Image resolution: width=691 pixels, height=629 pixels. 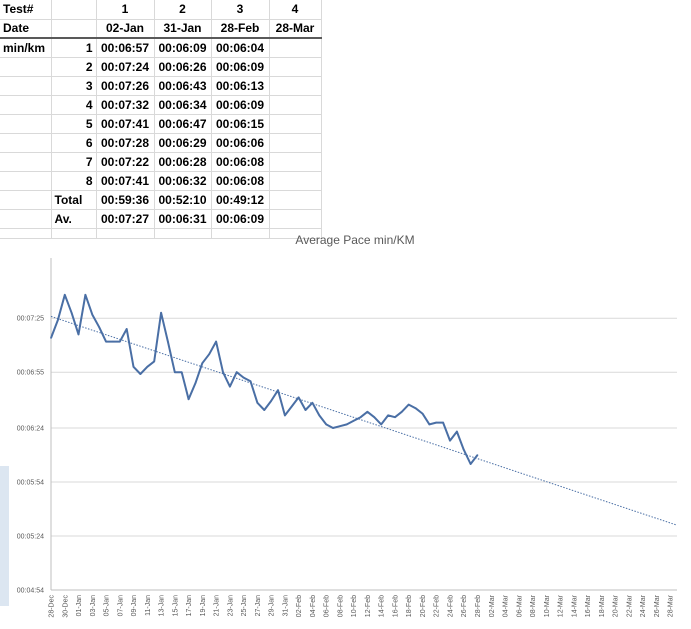 I want to click on table-cell: 00:06:28, so click(x=183, y=162).